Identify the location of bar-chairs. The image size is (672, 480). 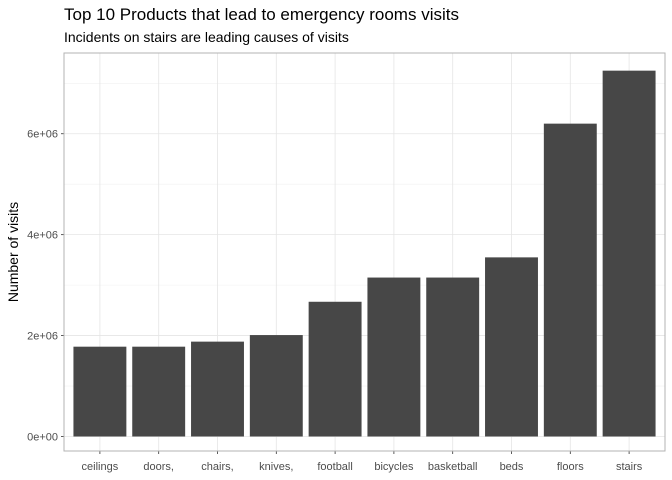
(217, 389).